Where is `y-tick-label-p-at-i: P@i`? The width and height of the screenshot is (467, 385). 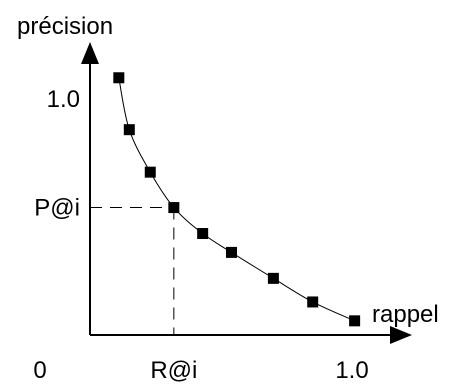
y-tick-label-p-at-i: P@i is located at coordinates (57, 208).